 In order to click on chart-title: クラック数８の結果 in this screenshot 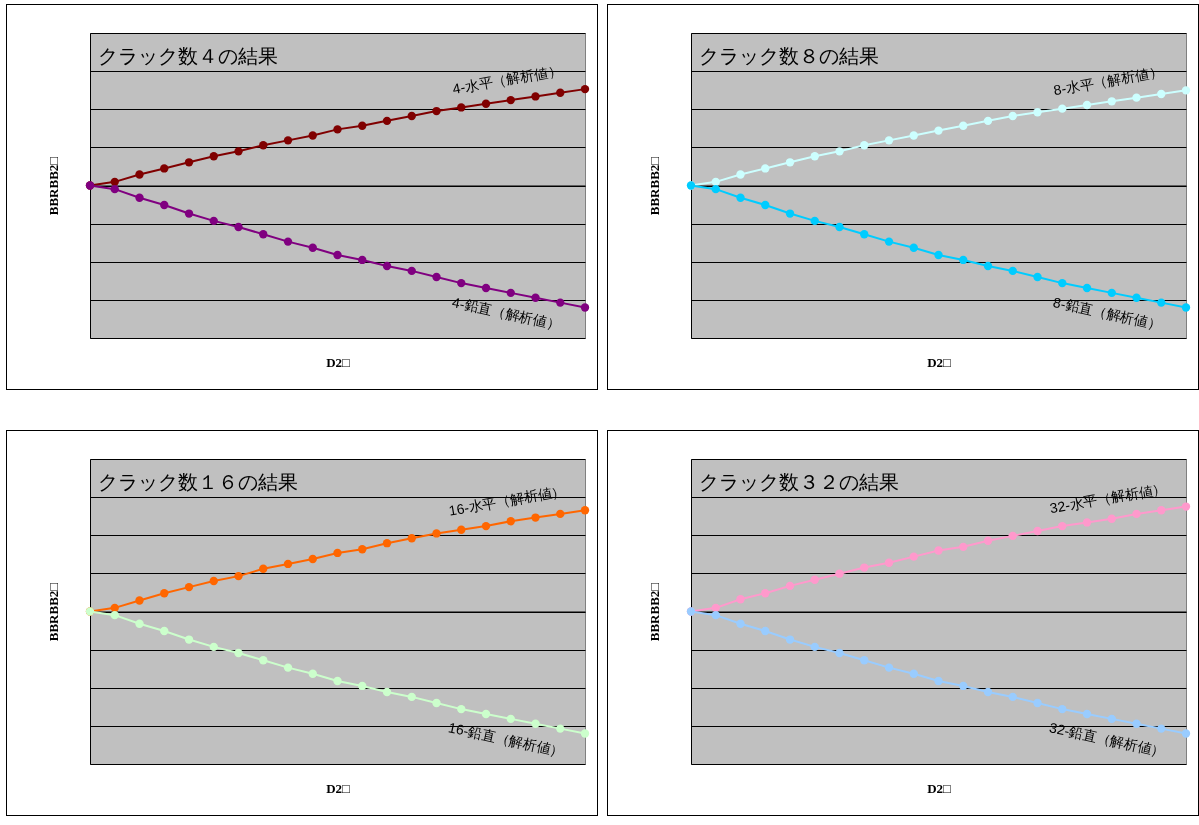, I will do `click(789, 56)`.